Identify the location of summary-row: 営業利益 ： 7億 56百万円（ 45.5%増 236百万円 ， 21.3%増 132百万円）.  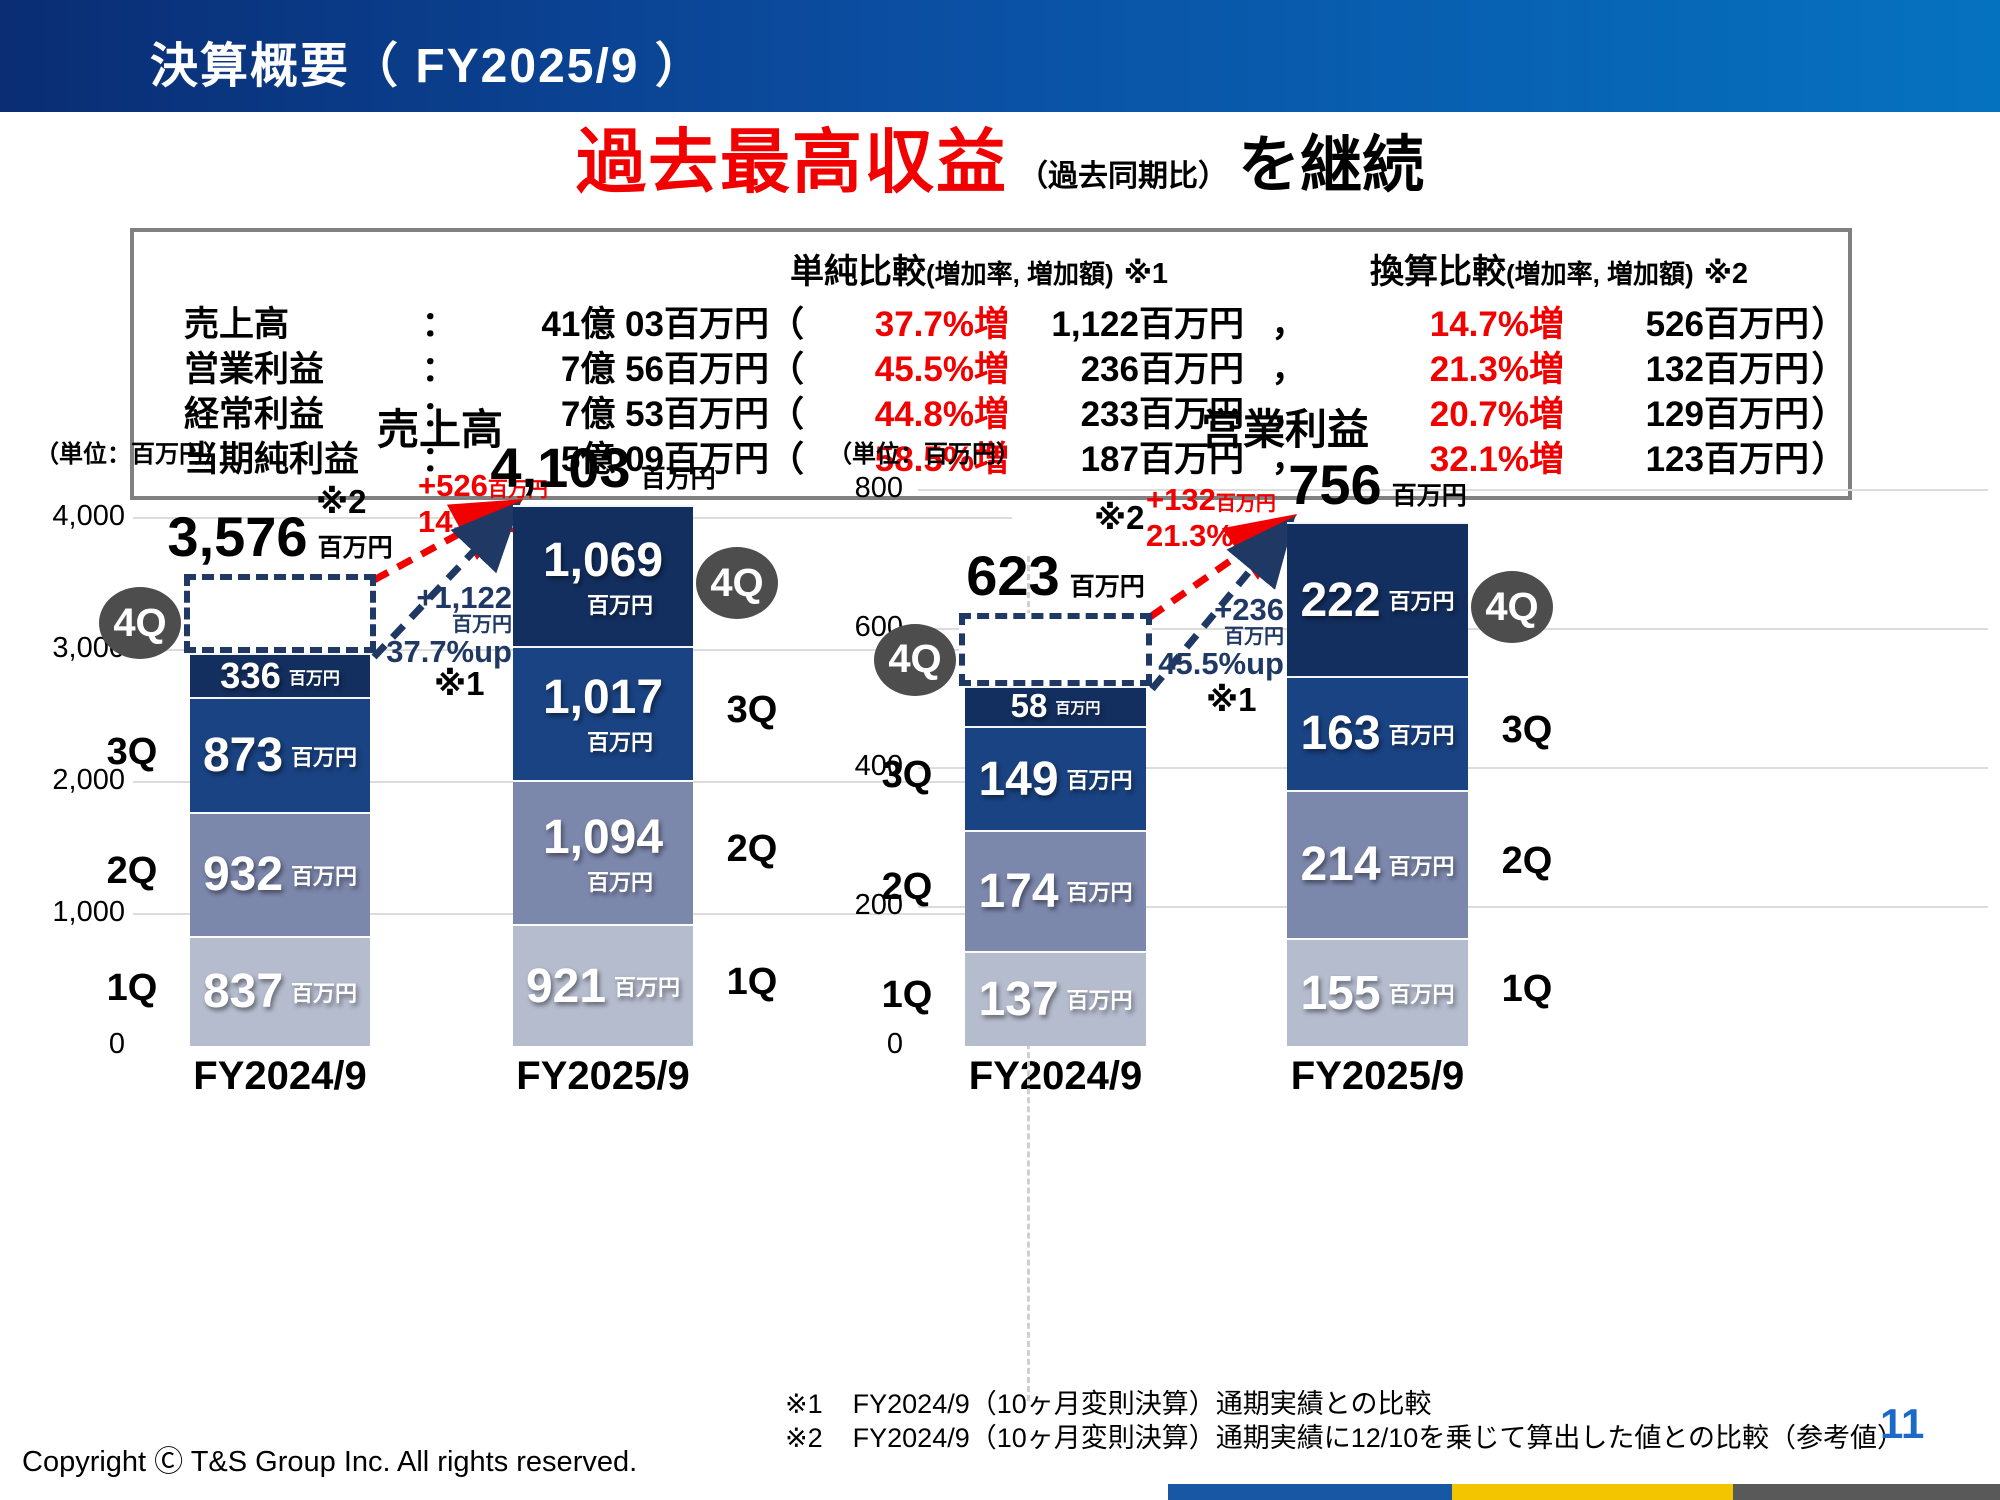
(991, 365).